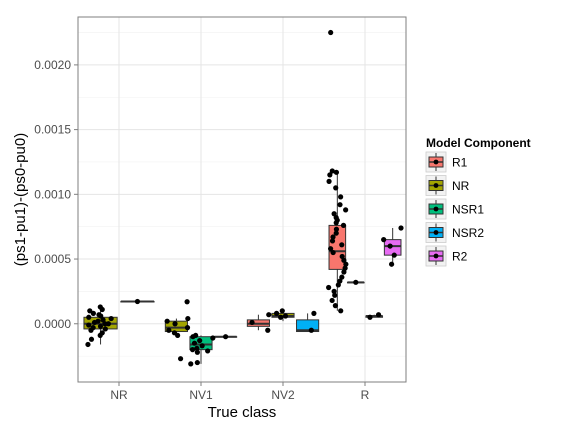 The width and height of the screenshot is (576, 432). What do you see at coordinates (52, 324) in the screenshot?
I see `y-tick-label: 0.0000` at bounding box center [52, 324].